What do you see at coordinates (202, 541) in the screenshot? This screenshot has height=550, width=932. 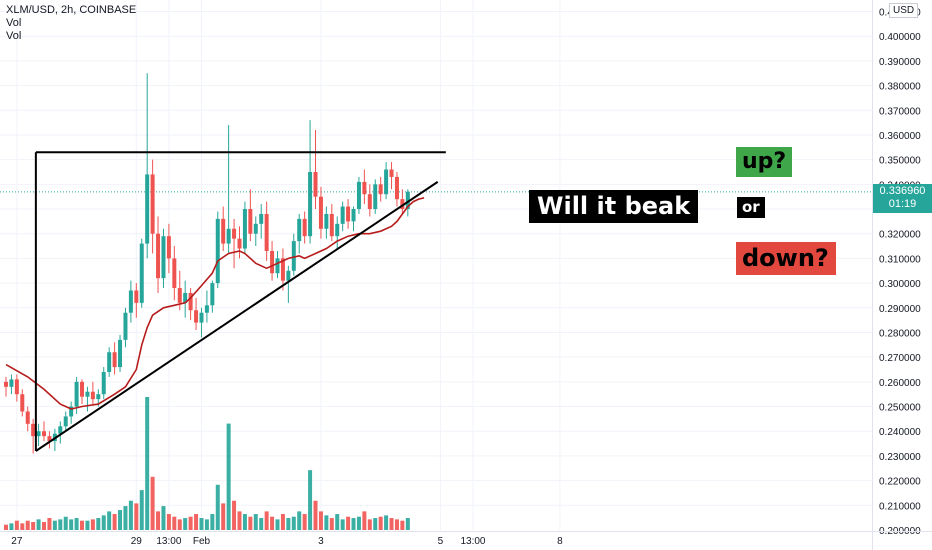 I see `time-tick-label: Feb` at bounding box center [202, 541].